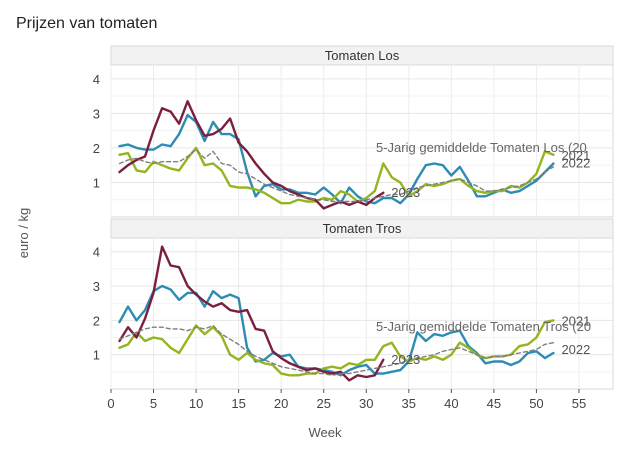  Describe the element at coordinates (238, 403) in the screenshot. I see `x-tick-label: 15` at that location.